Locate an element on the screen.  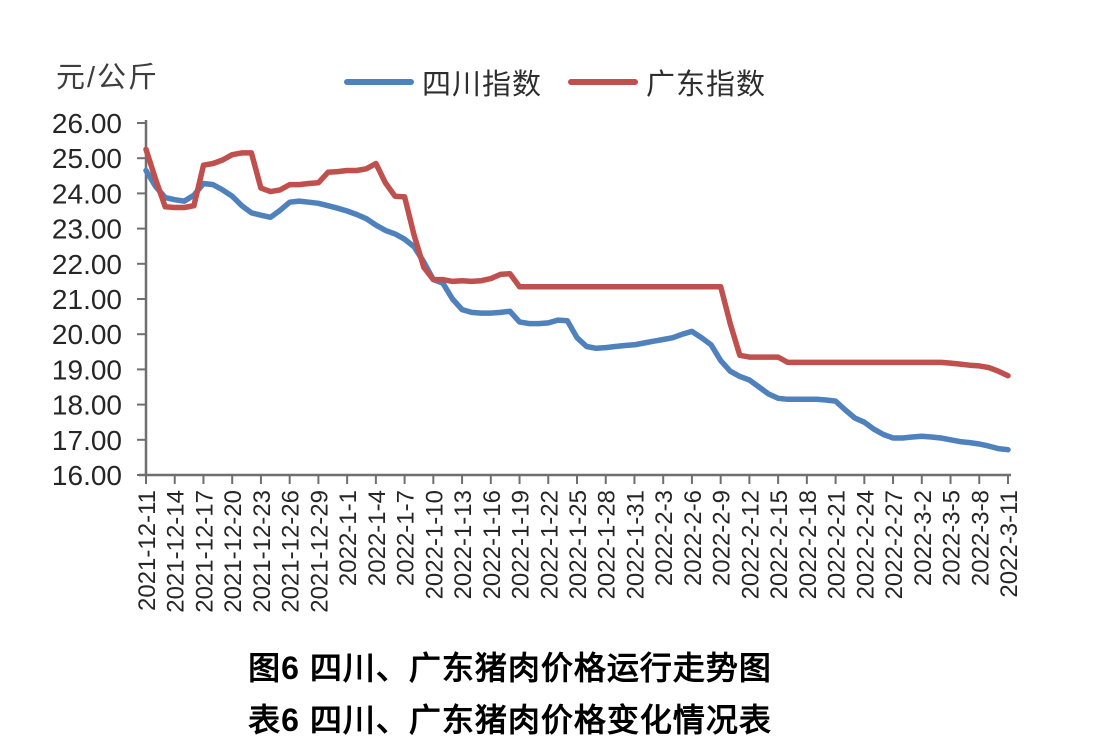
x-tick-label: 2022-3-11 is located at coordinates (1009, 544).